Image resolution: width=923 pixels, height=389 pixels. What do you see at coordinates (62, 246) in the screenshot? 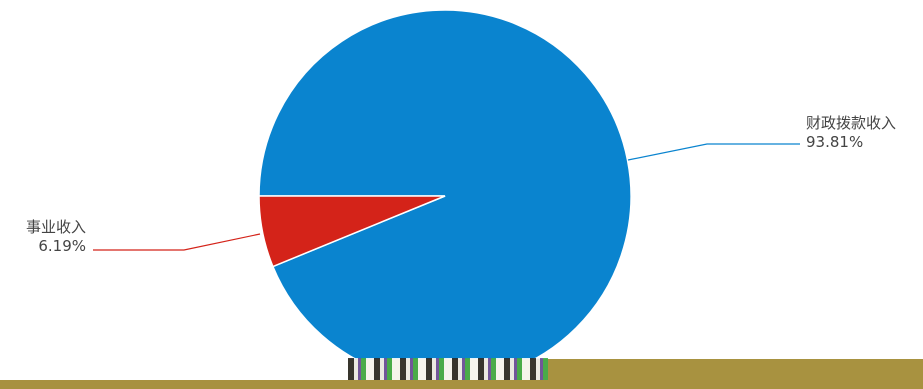
I see `slice-percent-business: 6.19%` at bounding box center [62, 246].